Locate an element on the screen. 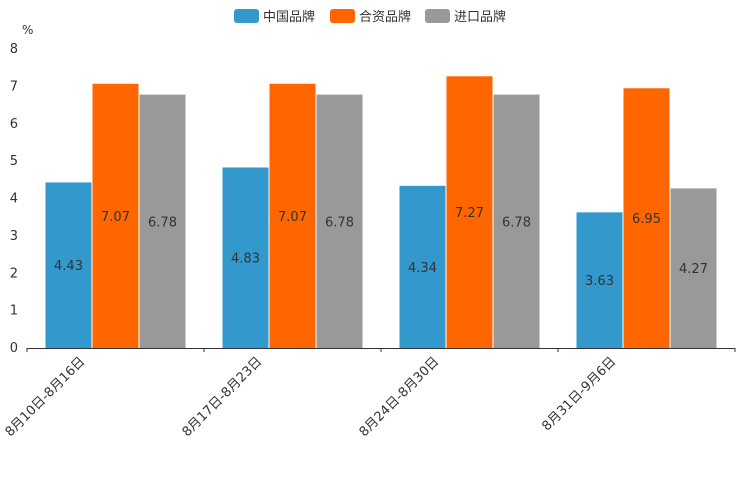 The width and height of the screenshot is (744, 496). y-tick-label: 1 is located at coordinates (14, 311).